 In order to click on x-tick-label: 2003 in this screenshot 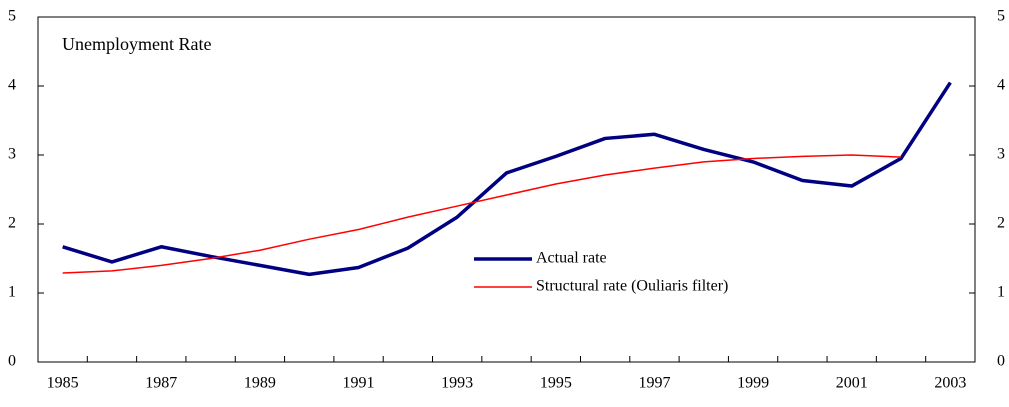, I will do `click(950, 383)`.